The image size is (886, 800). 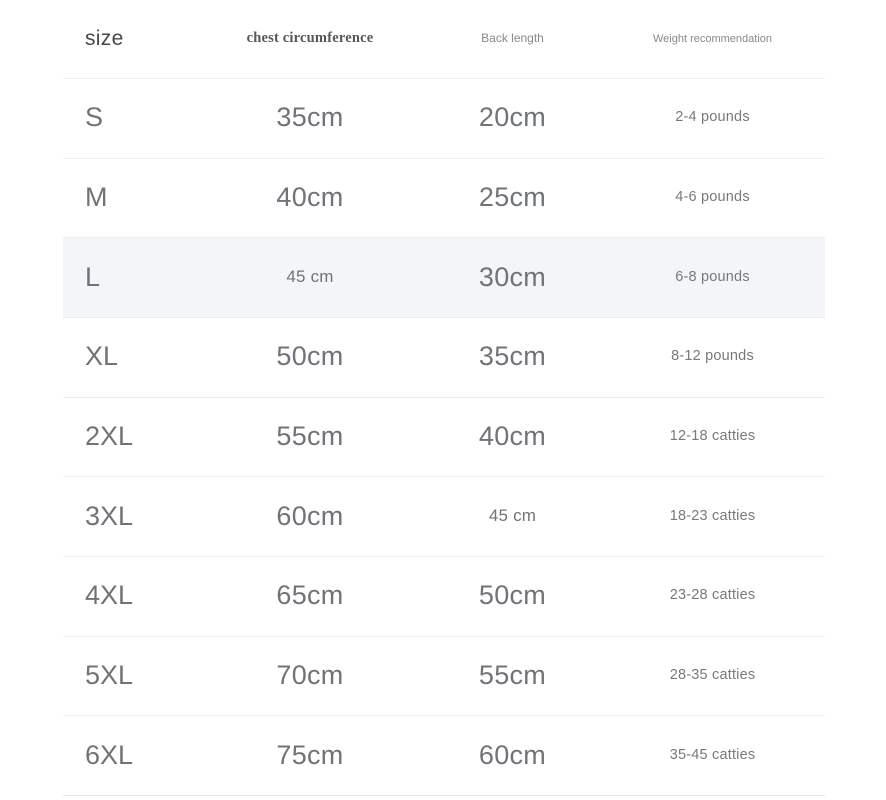 What do you see at coordinates (444, 358) in the screenshot?
I see `table-row: XL 50cm 35cm 8-12 pounds` at bounding box center [444, 358].